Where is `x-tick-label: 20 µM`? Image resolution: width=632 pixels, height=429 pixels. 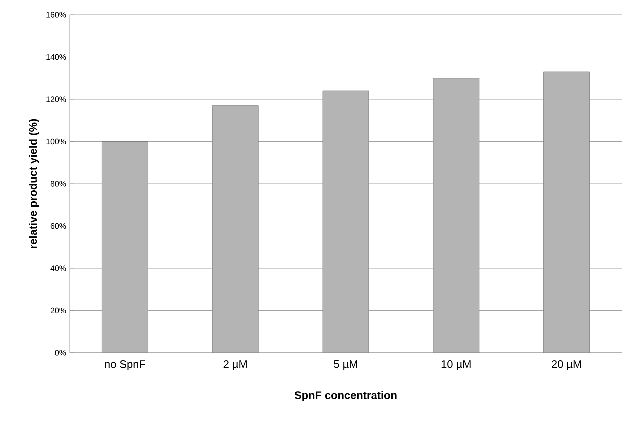 x-tick-label: 20 µM is located at coordinates (567, 365).